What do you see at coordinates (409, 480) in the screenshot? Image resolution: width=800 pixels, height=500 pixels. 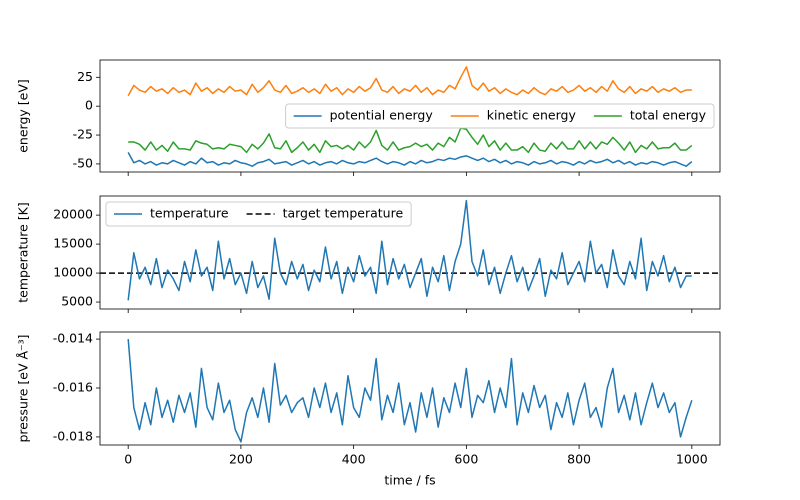 I see `x-axis-label: time / fs` at bounding box center [409, 480].